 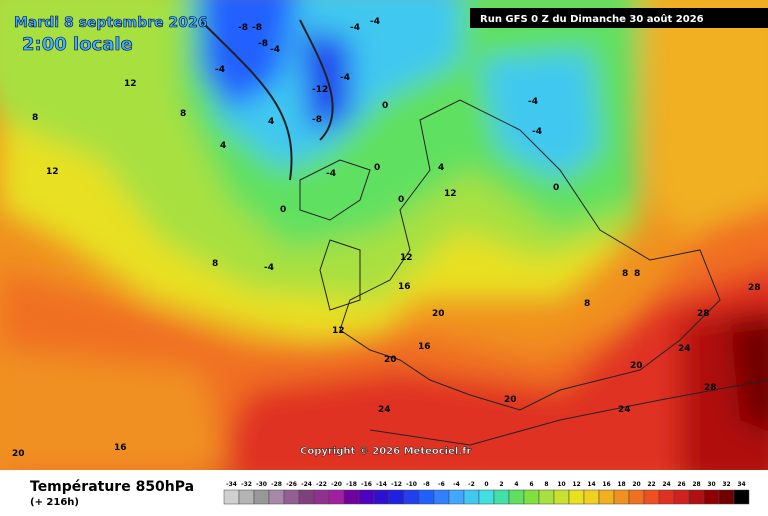 What do you see at coordinates (336, 484) in the screenshot?
I see `legend-label: -20` at bounding box center [336, 484].